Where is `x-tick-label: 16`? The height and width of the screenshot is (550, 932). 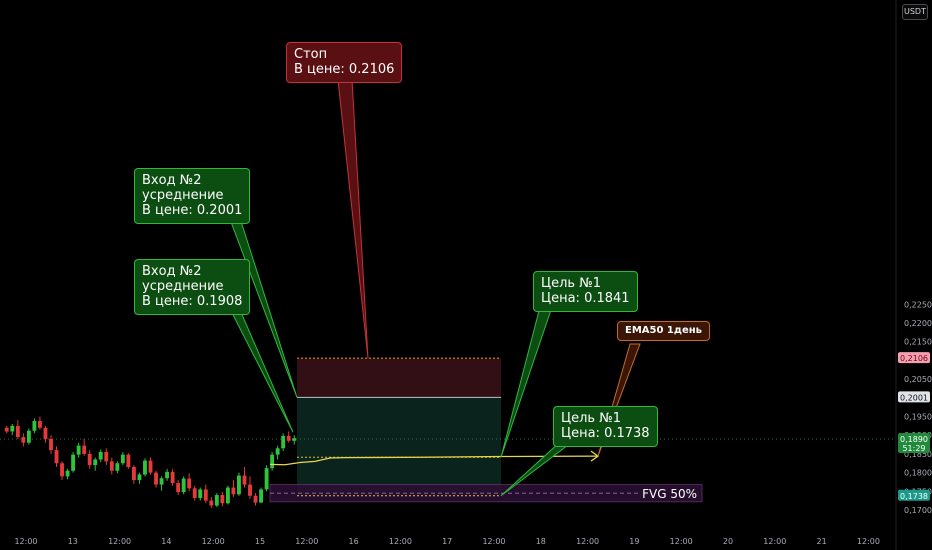
x-tick-label: 16 is located at coordinates (354, 541).